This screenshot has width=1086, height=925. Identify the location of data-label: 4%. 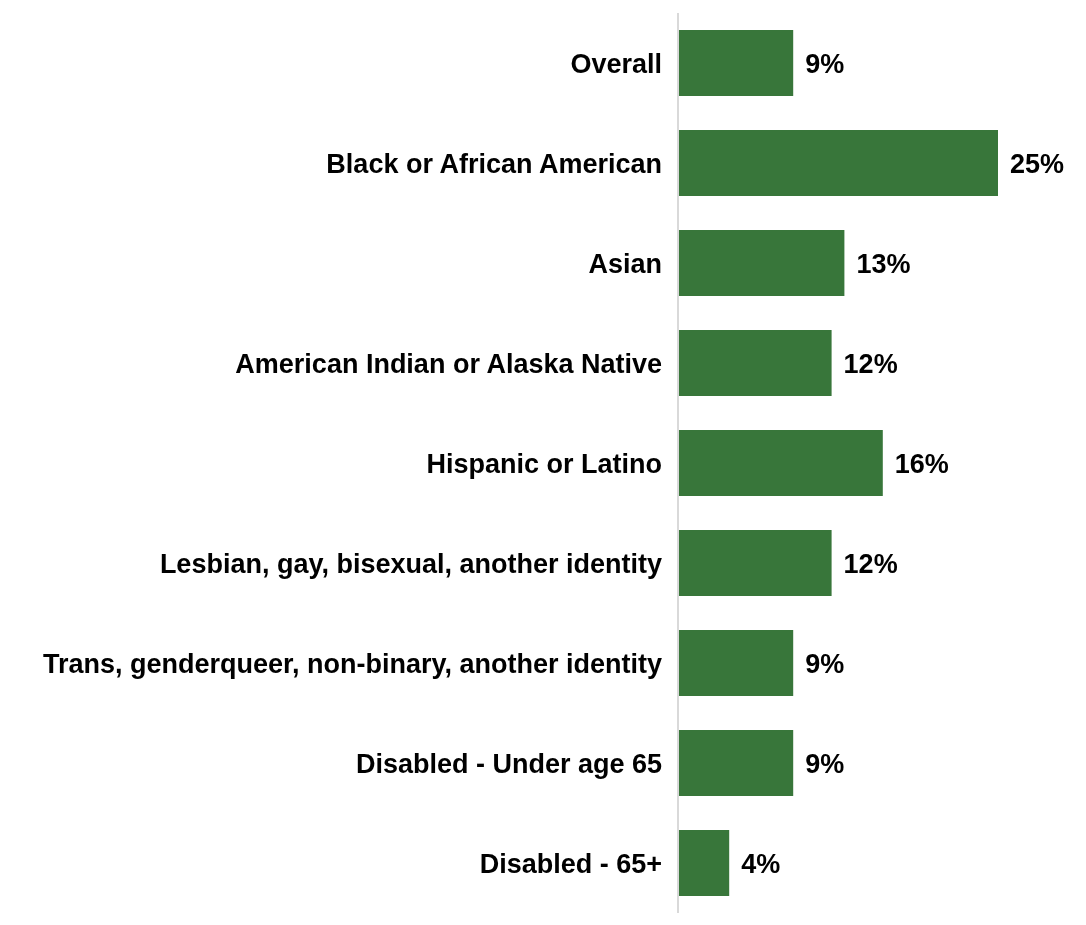
(761, 863).